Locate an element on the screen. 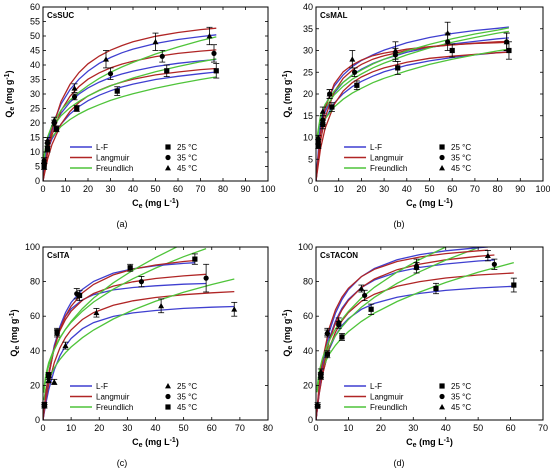  y-tick-label: 0 is located at coordinates (37, 420).